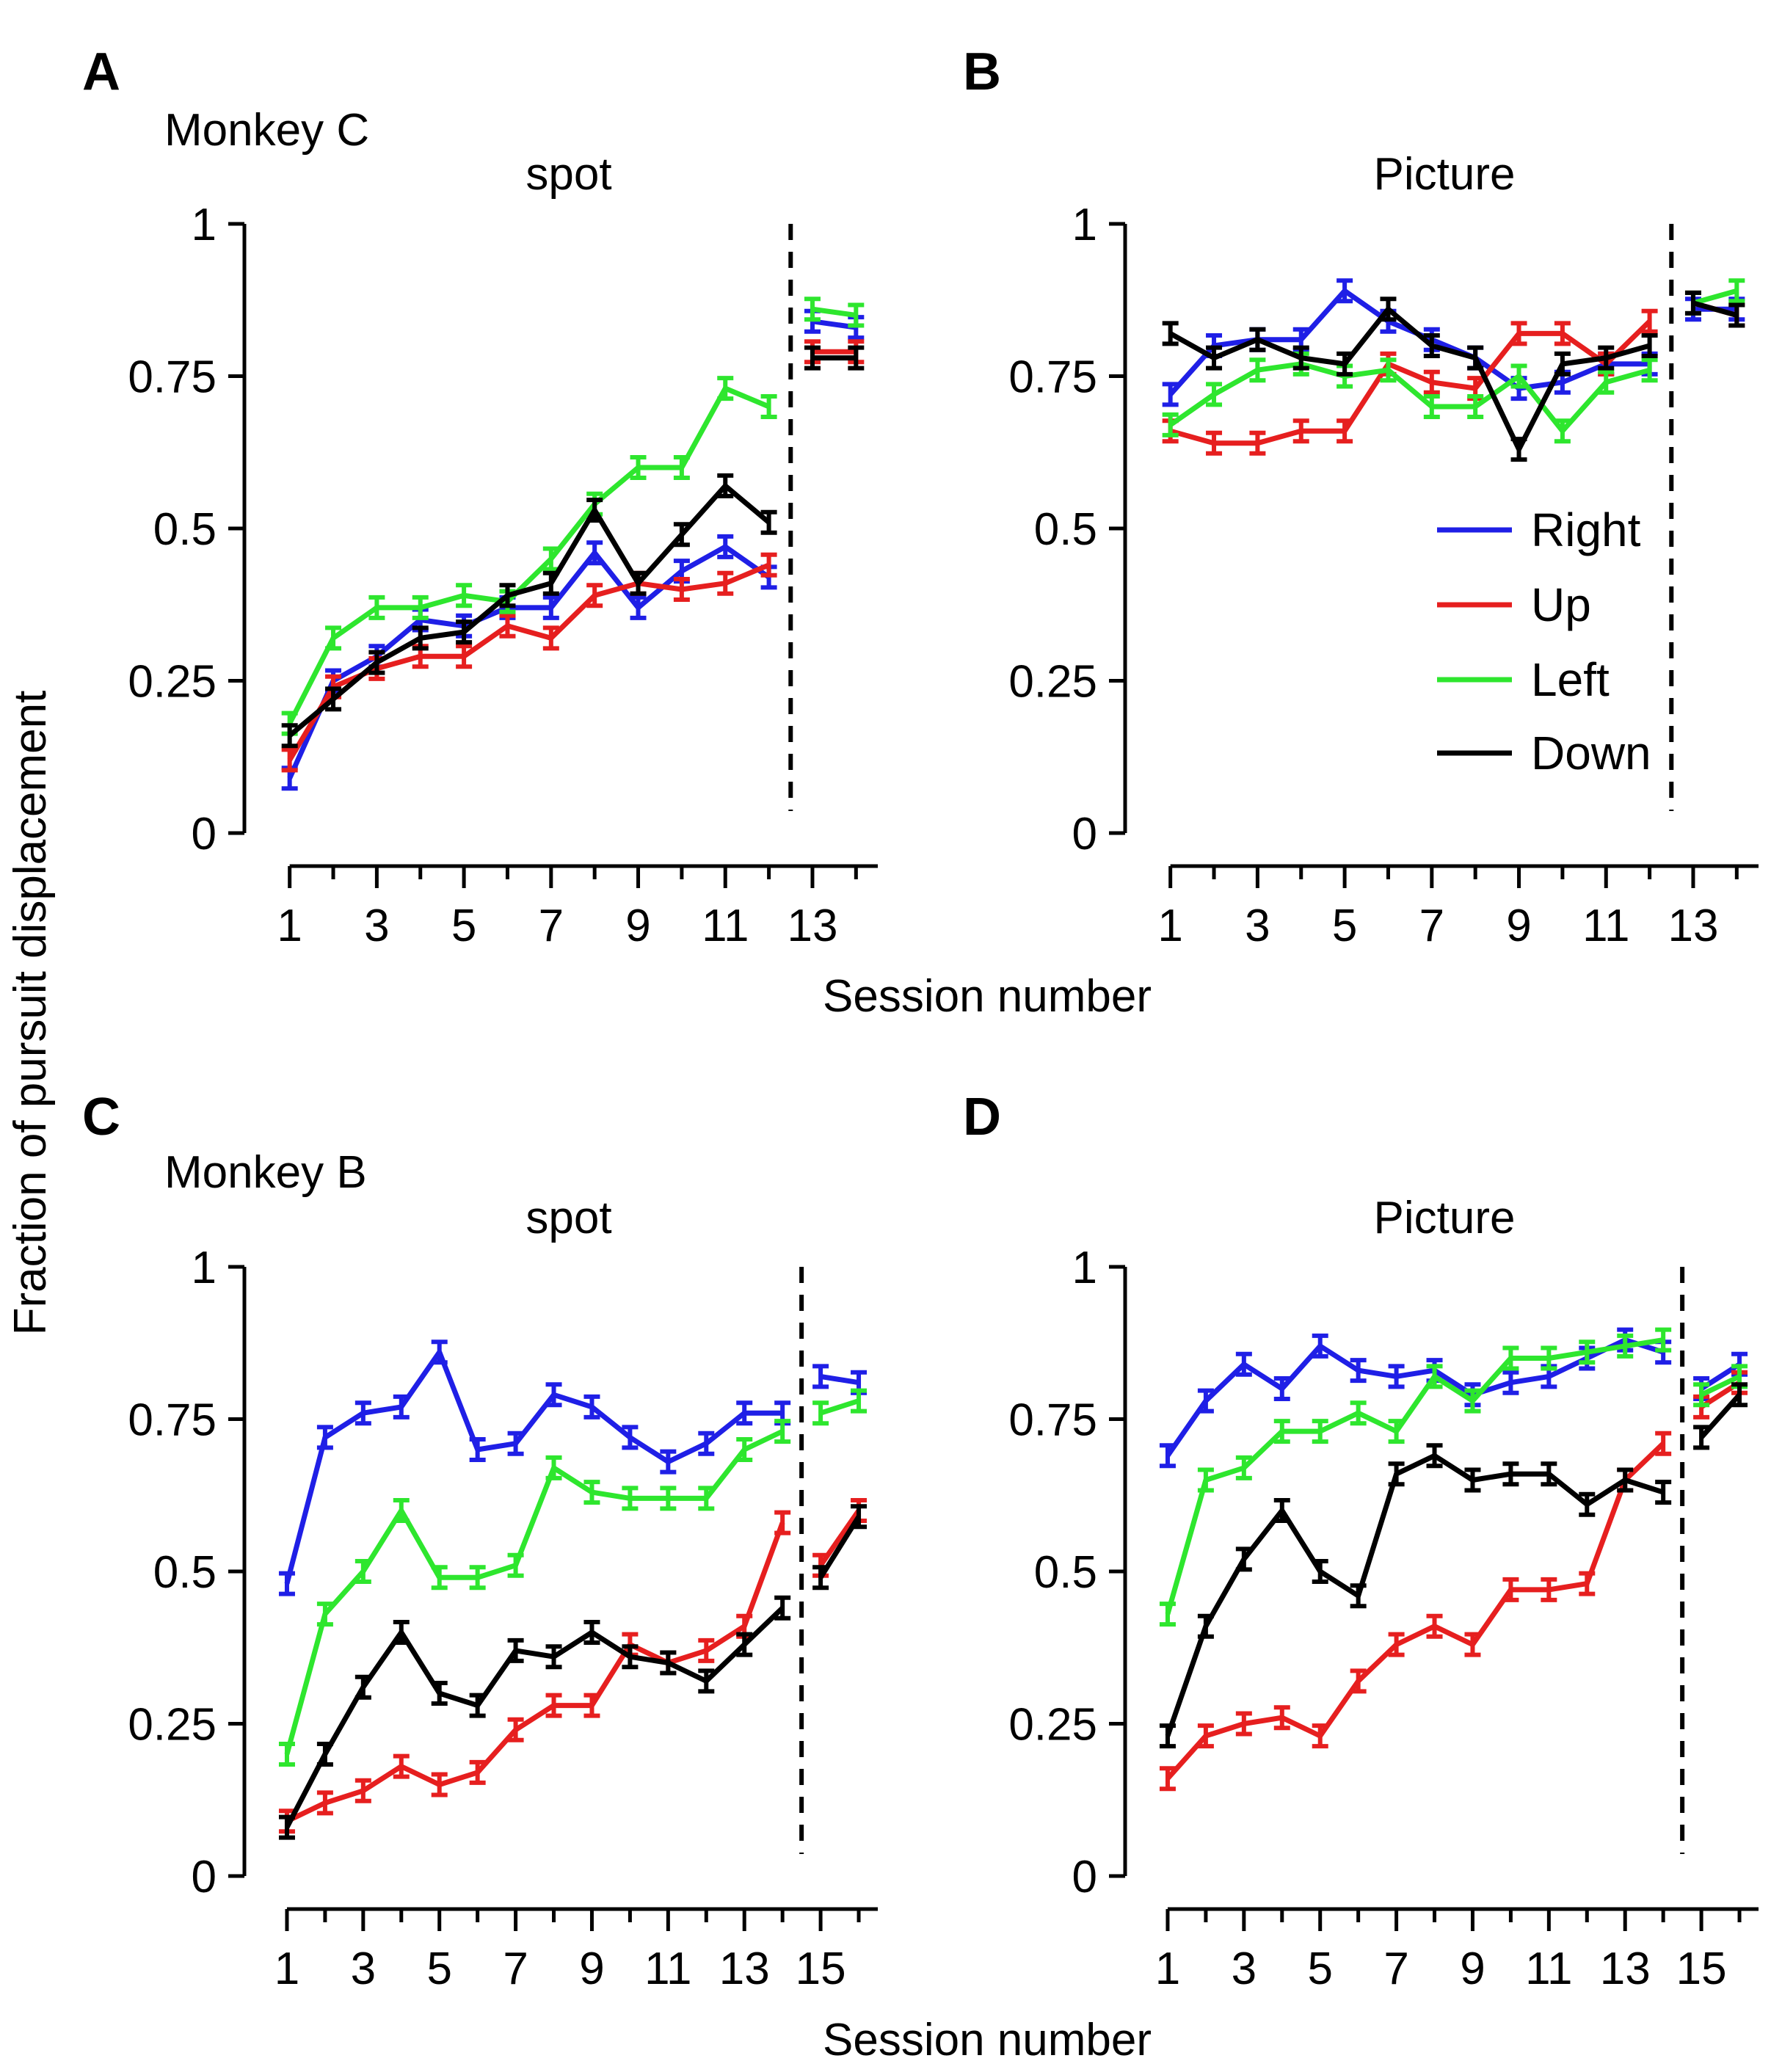  I want to click on series-post-line-right-c, so click(839, 1380).